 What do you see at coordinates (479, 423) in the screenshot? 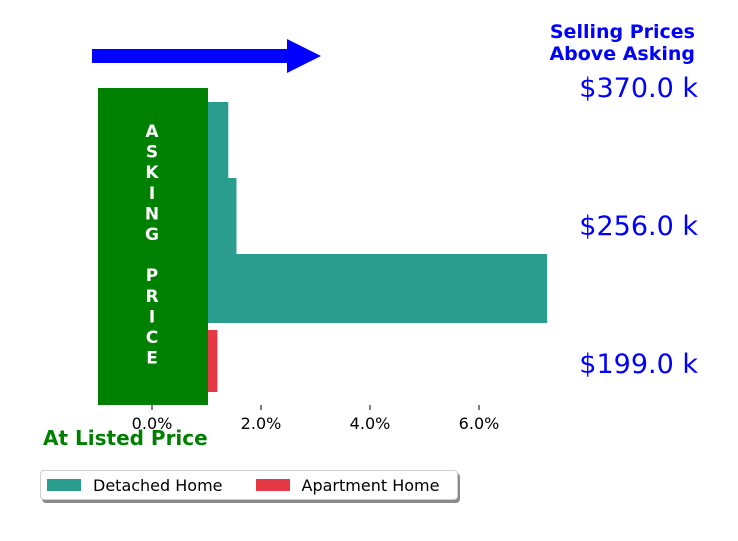
I see `x-tick-label: 6.0%` at bounding box center [479, 423].